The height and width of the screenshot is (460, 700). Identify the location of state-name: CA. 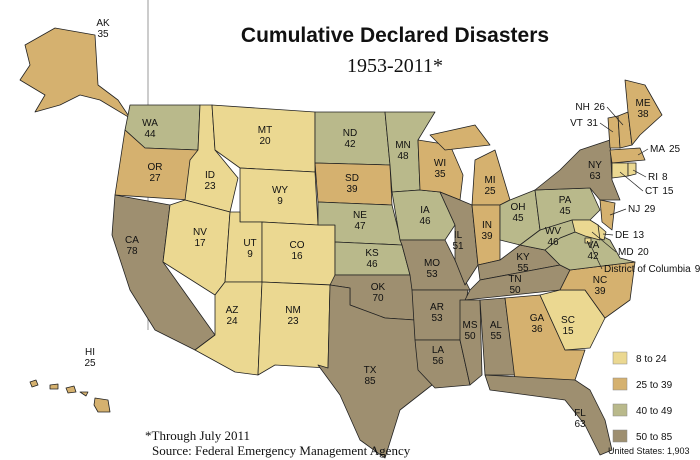
(132, 240).